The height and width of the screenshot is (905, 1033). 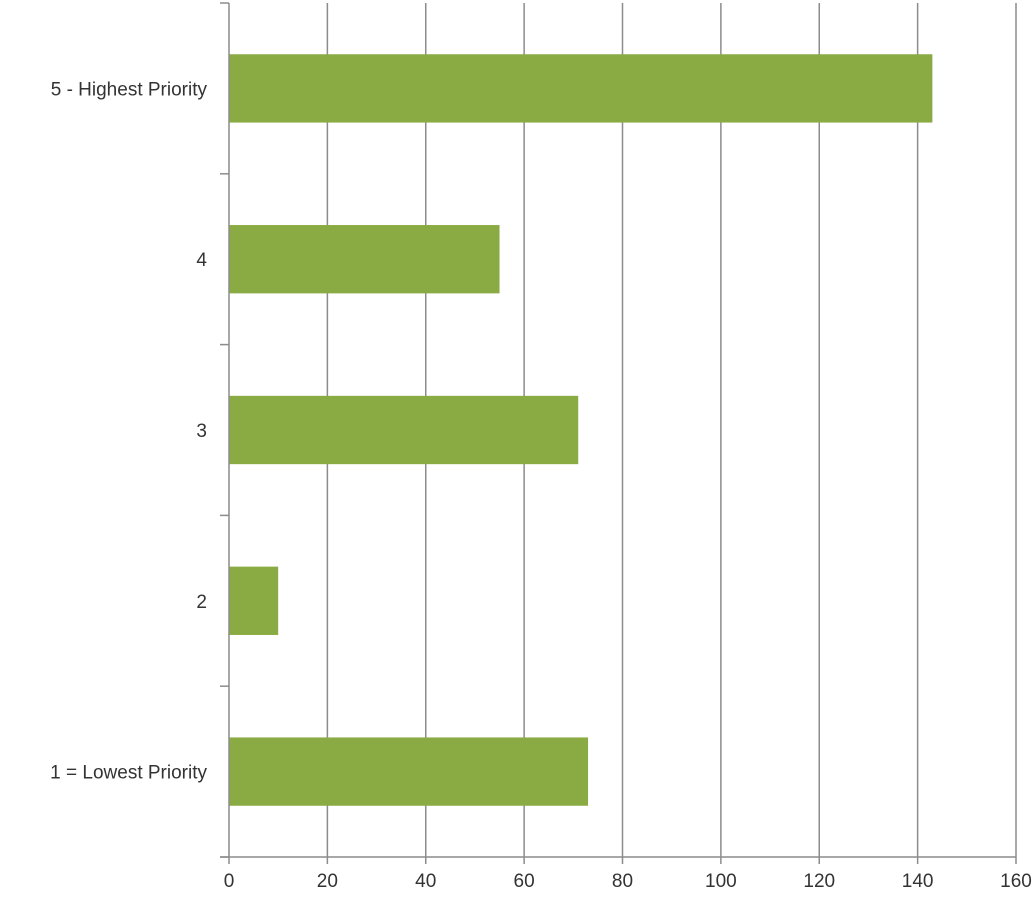 I want to click on x-tick-label: 120, so click(x=819, y=881).